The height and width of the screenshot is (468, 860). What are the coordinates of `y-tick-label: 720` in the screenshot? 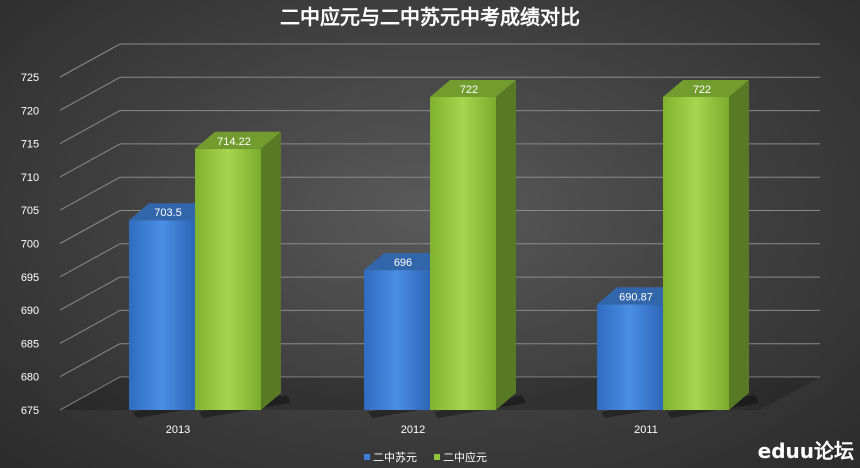 It's located at (30, 111).